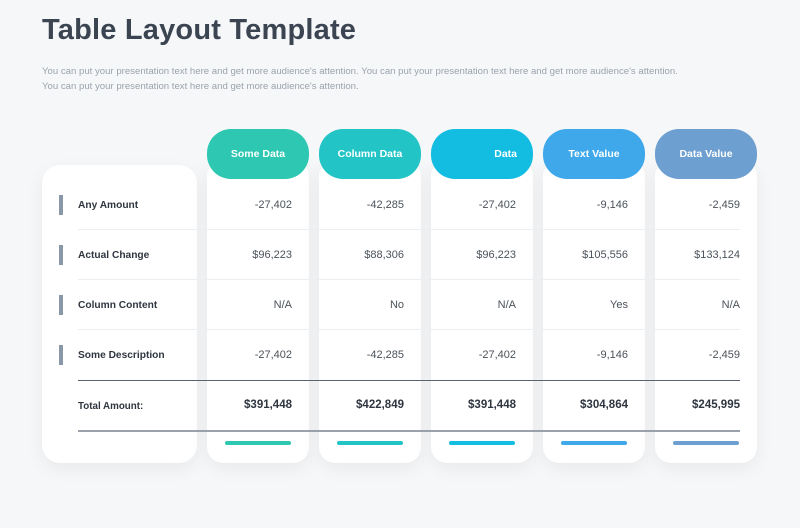 Image resolution: width=800 pixels, height=528 pixels. Describe the element at coordinates (619, 305) in the screenshot. I see `table-cell: Yes` at that location.